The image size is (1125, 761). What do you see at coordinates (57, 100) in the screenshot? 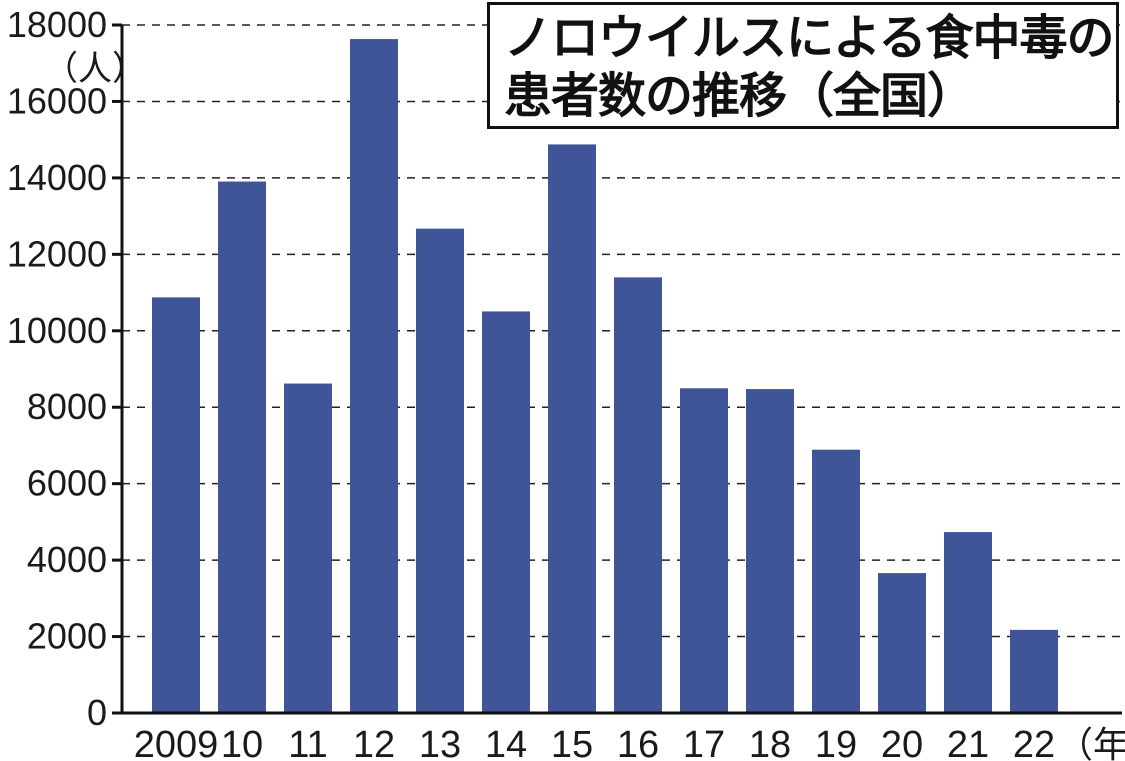
I see `y-tick-label: 16000` at bounding box center [57, 100].